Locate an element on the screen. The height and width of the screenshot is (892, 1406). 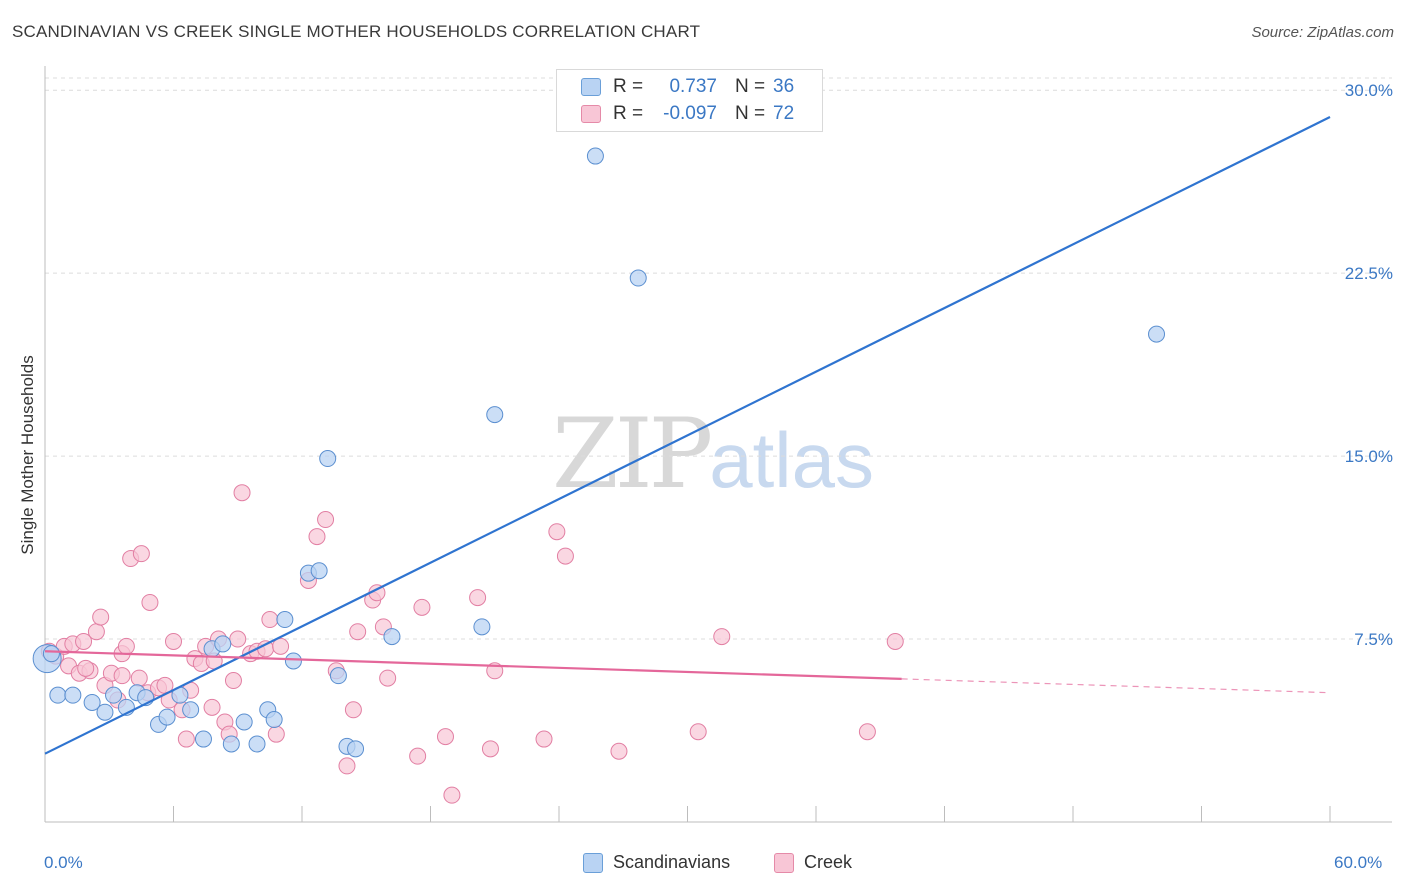
series-legend-creek: Creek is located at coordinates (813, 862).